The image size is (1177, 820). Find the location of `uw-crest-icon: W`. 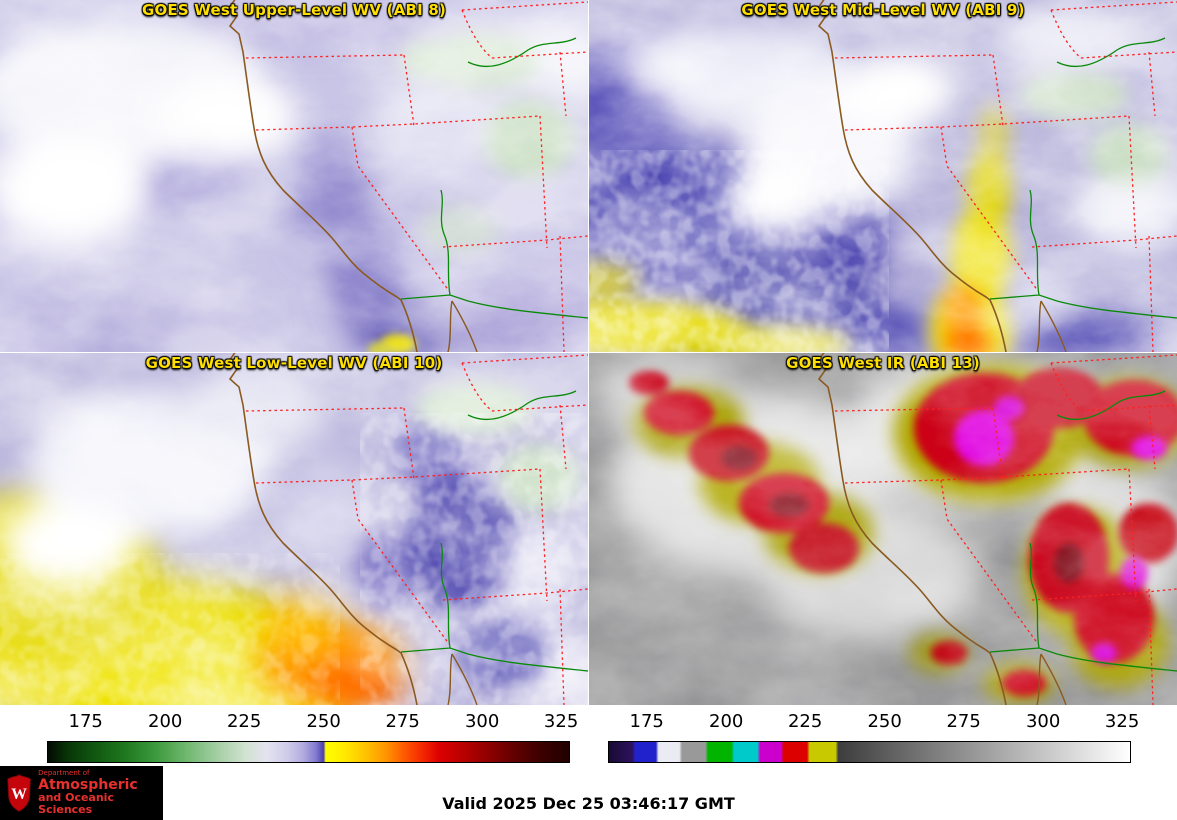

uw-crest-icon: W is located at coordinates (19, 793).